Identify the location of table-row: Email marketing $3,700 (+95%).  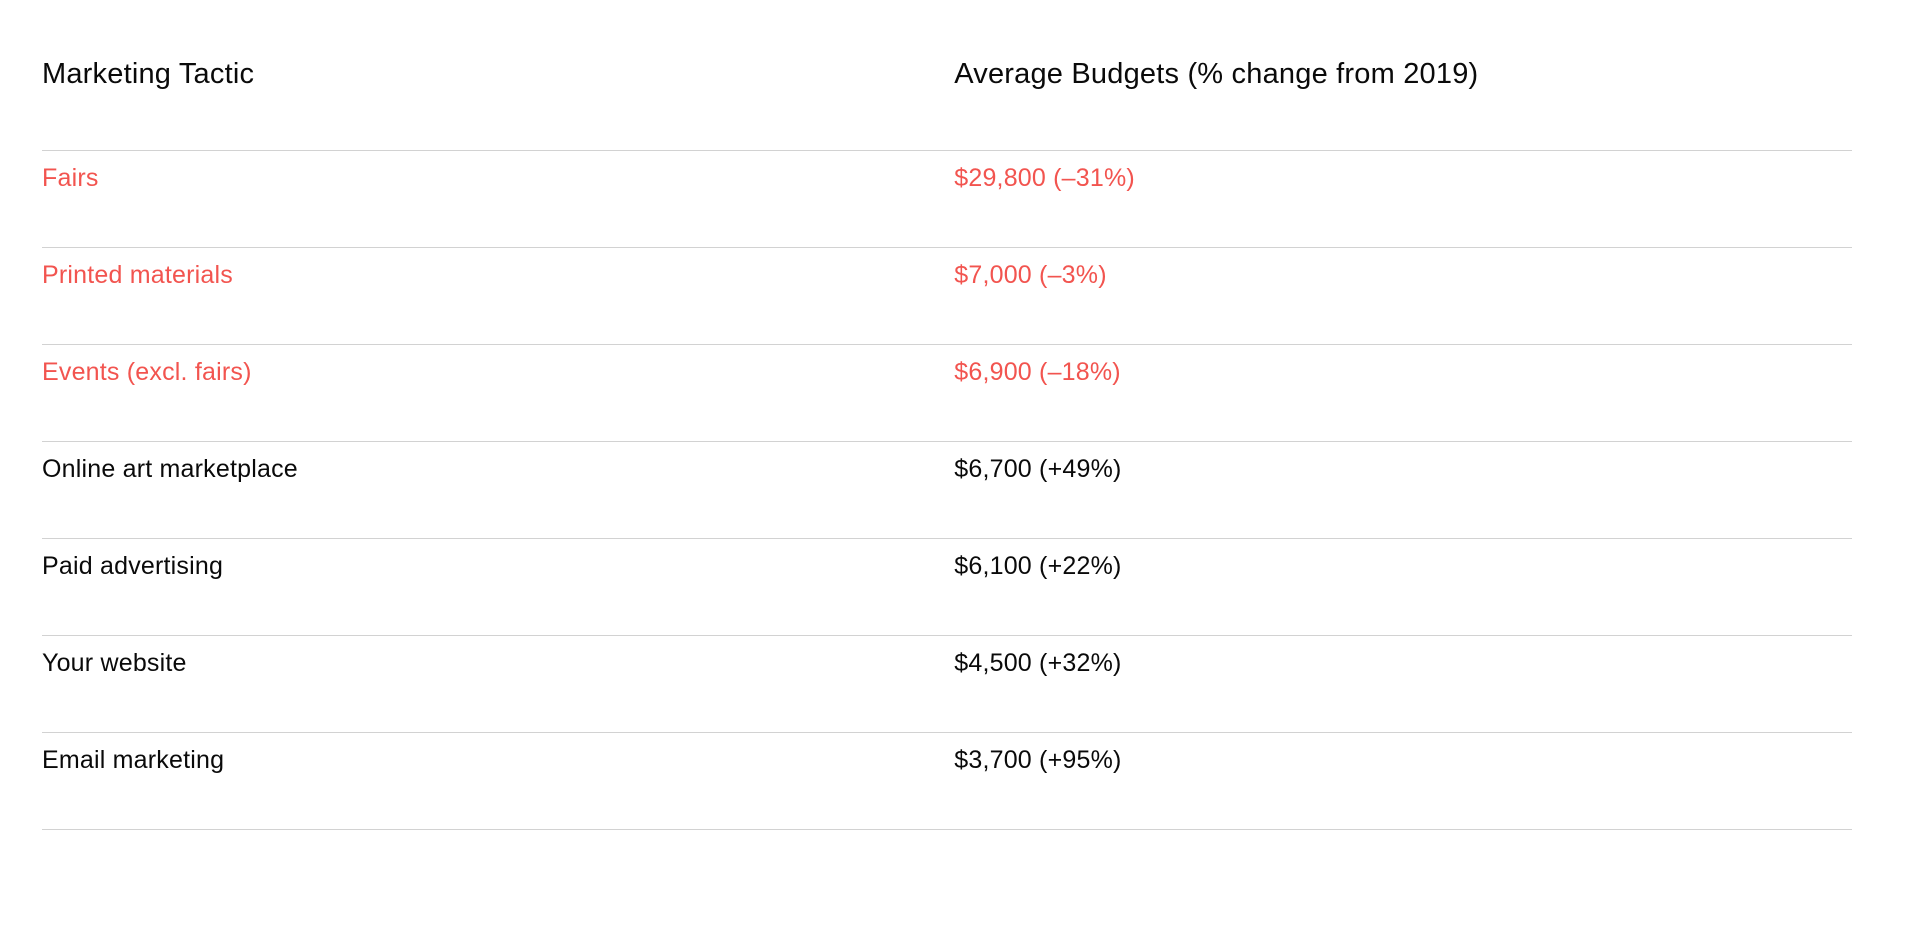
(947, 781).